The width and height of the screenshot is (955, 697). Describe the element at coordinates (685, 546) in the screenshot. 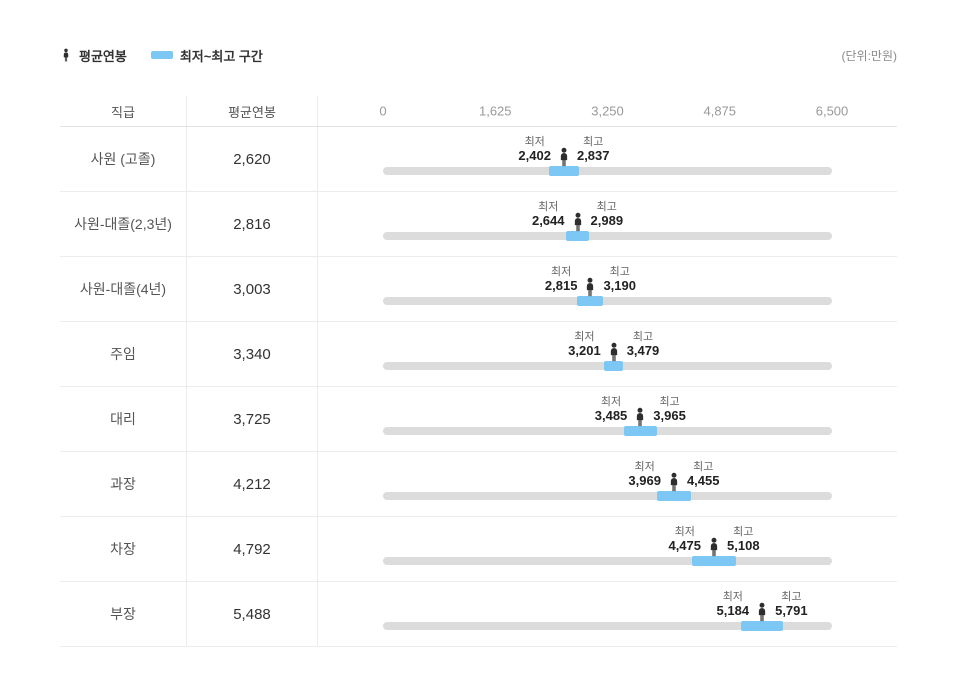

I see `min-value: 4,475` at that location.